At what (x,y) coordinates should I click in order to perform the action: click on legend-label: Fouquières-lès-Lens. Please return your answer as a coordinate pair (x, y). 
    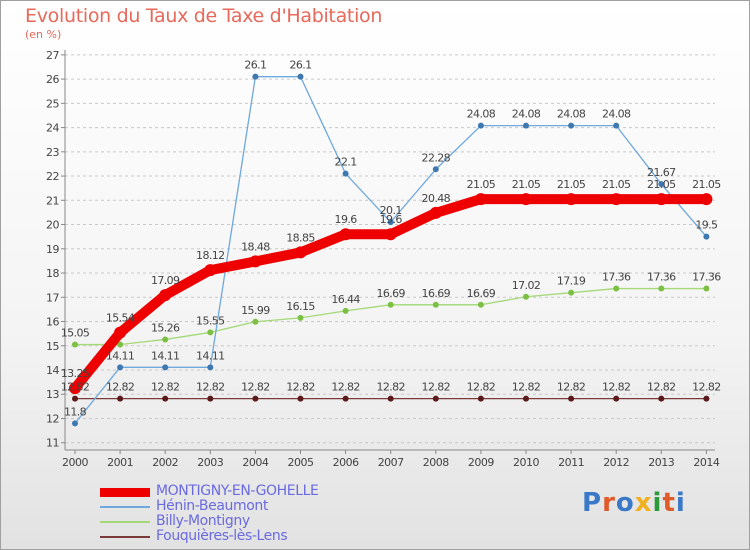
    Looking at the image, I should click on (222, 536).